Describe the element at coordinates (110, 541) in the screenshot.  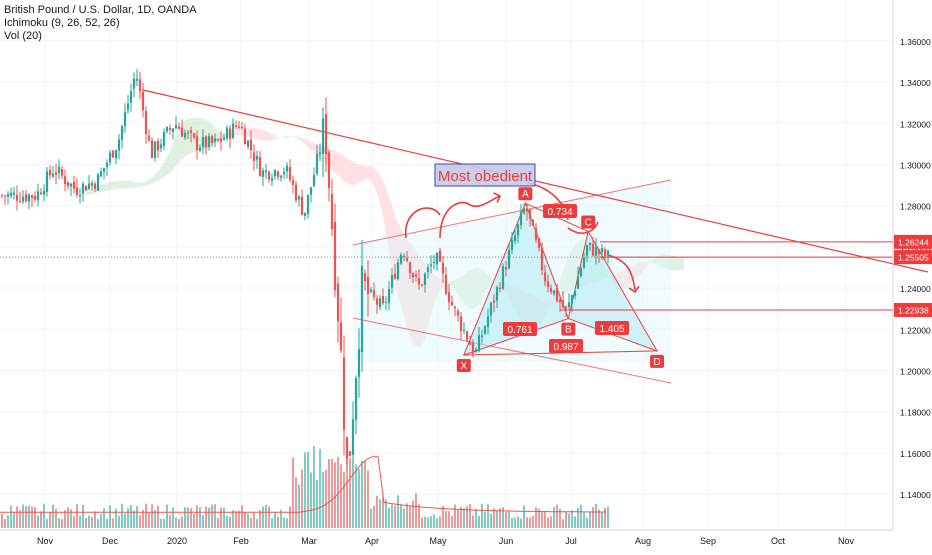
I see `x-tick-label: Dec` at that location.